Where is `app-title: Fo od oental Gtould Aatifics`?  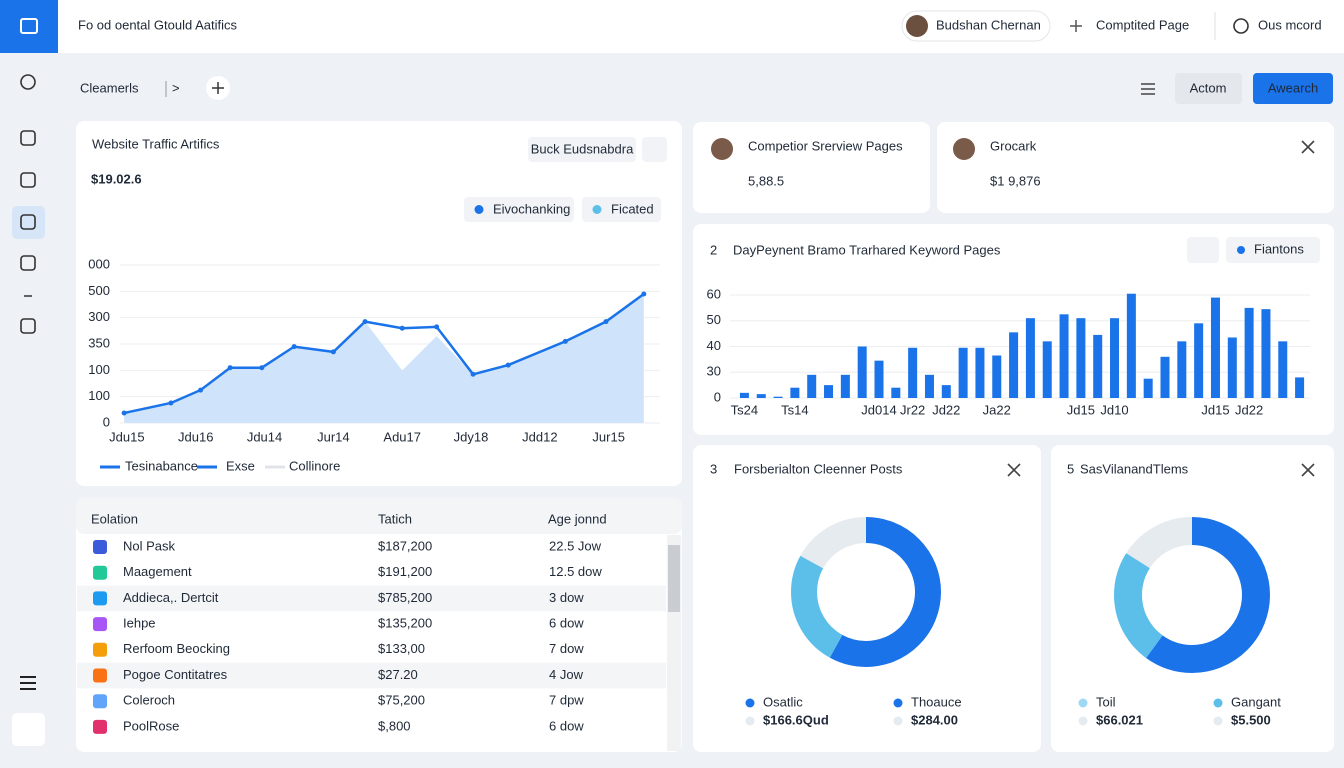 app-title: Fo od oental Gtould Aatifics is located at coordinates (157, 24).